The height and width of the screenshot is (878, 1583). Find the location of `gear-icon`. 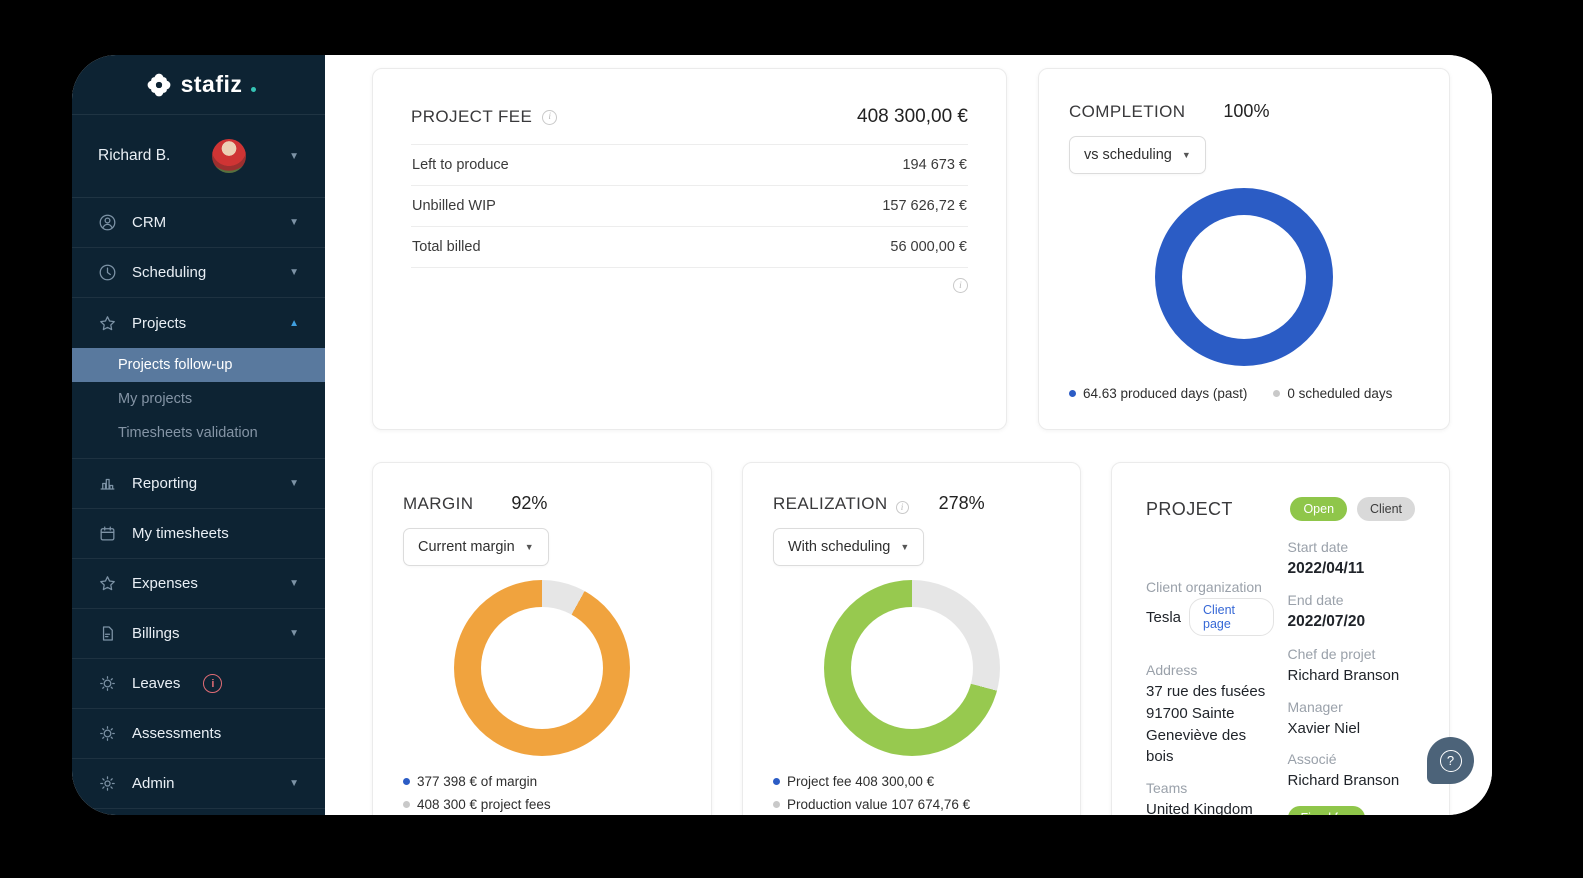

gear-icon is located at coordinates (107, 783).